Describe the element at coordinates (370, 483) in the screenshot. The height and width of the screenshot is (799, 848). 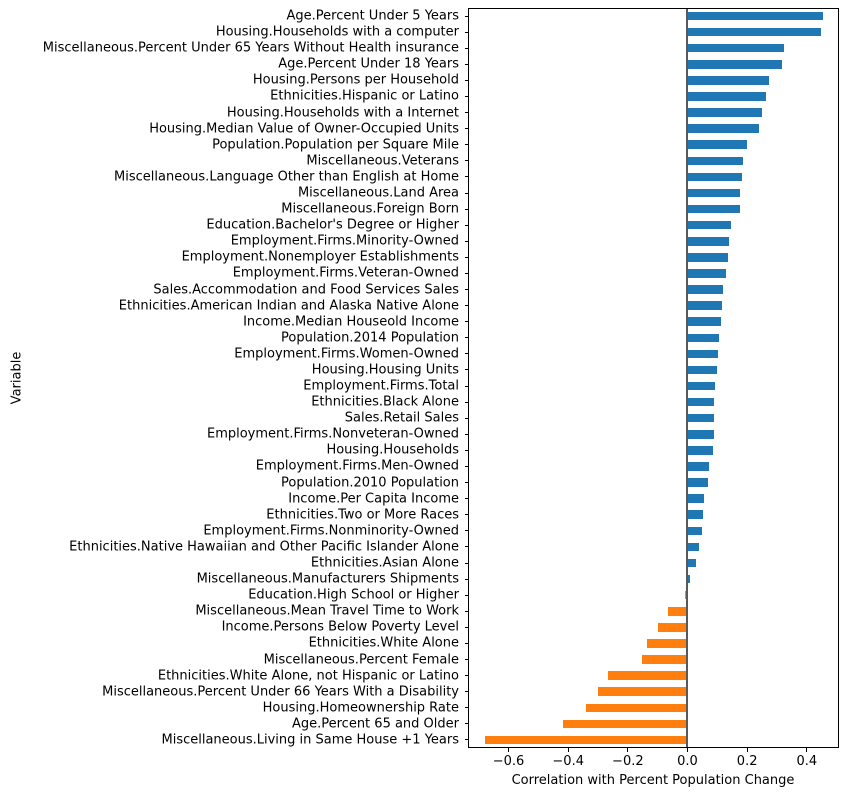
I see `y-tick-label: Population.2010 Population` at that location.